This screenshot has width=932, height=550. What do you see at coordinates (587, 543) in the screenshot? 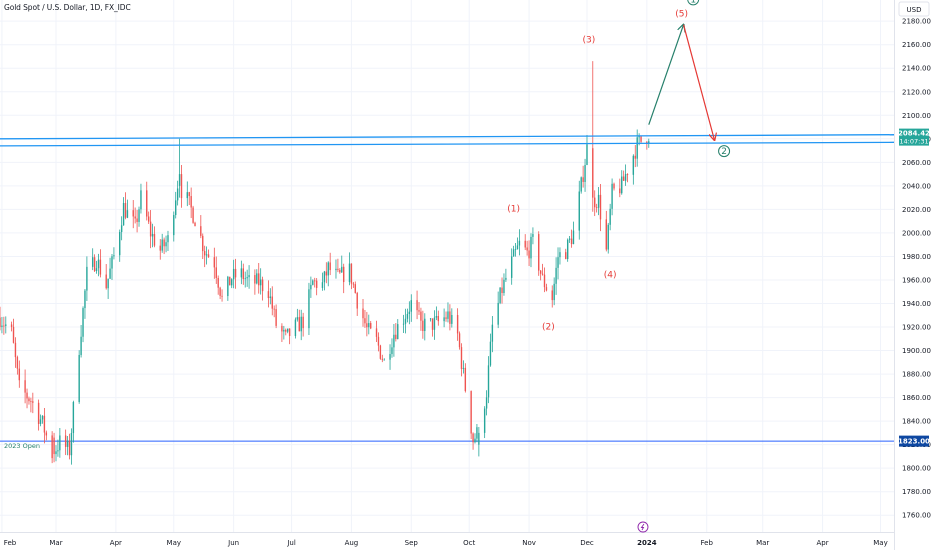
I see `time-tick-label: Dec` at bounding box center [587, 543].